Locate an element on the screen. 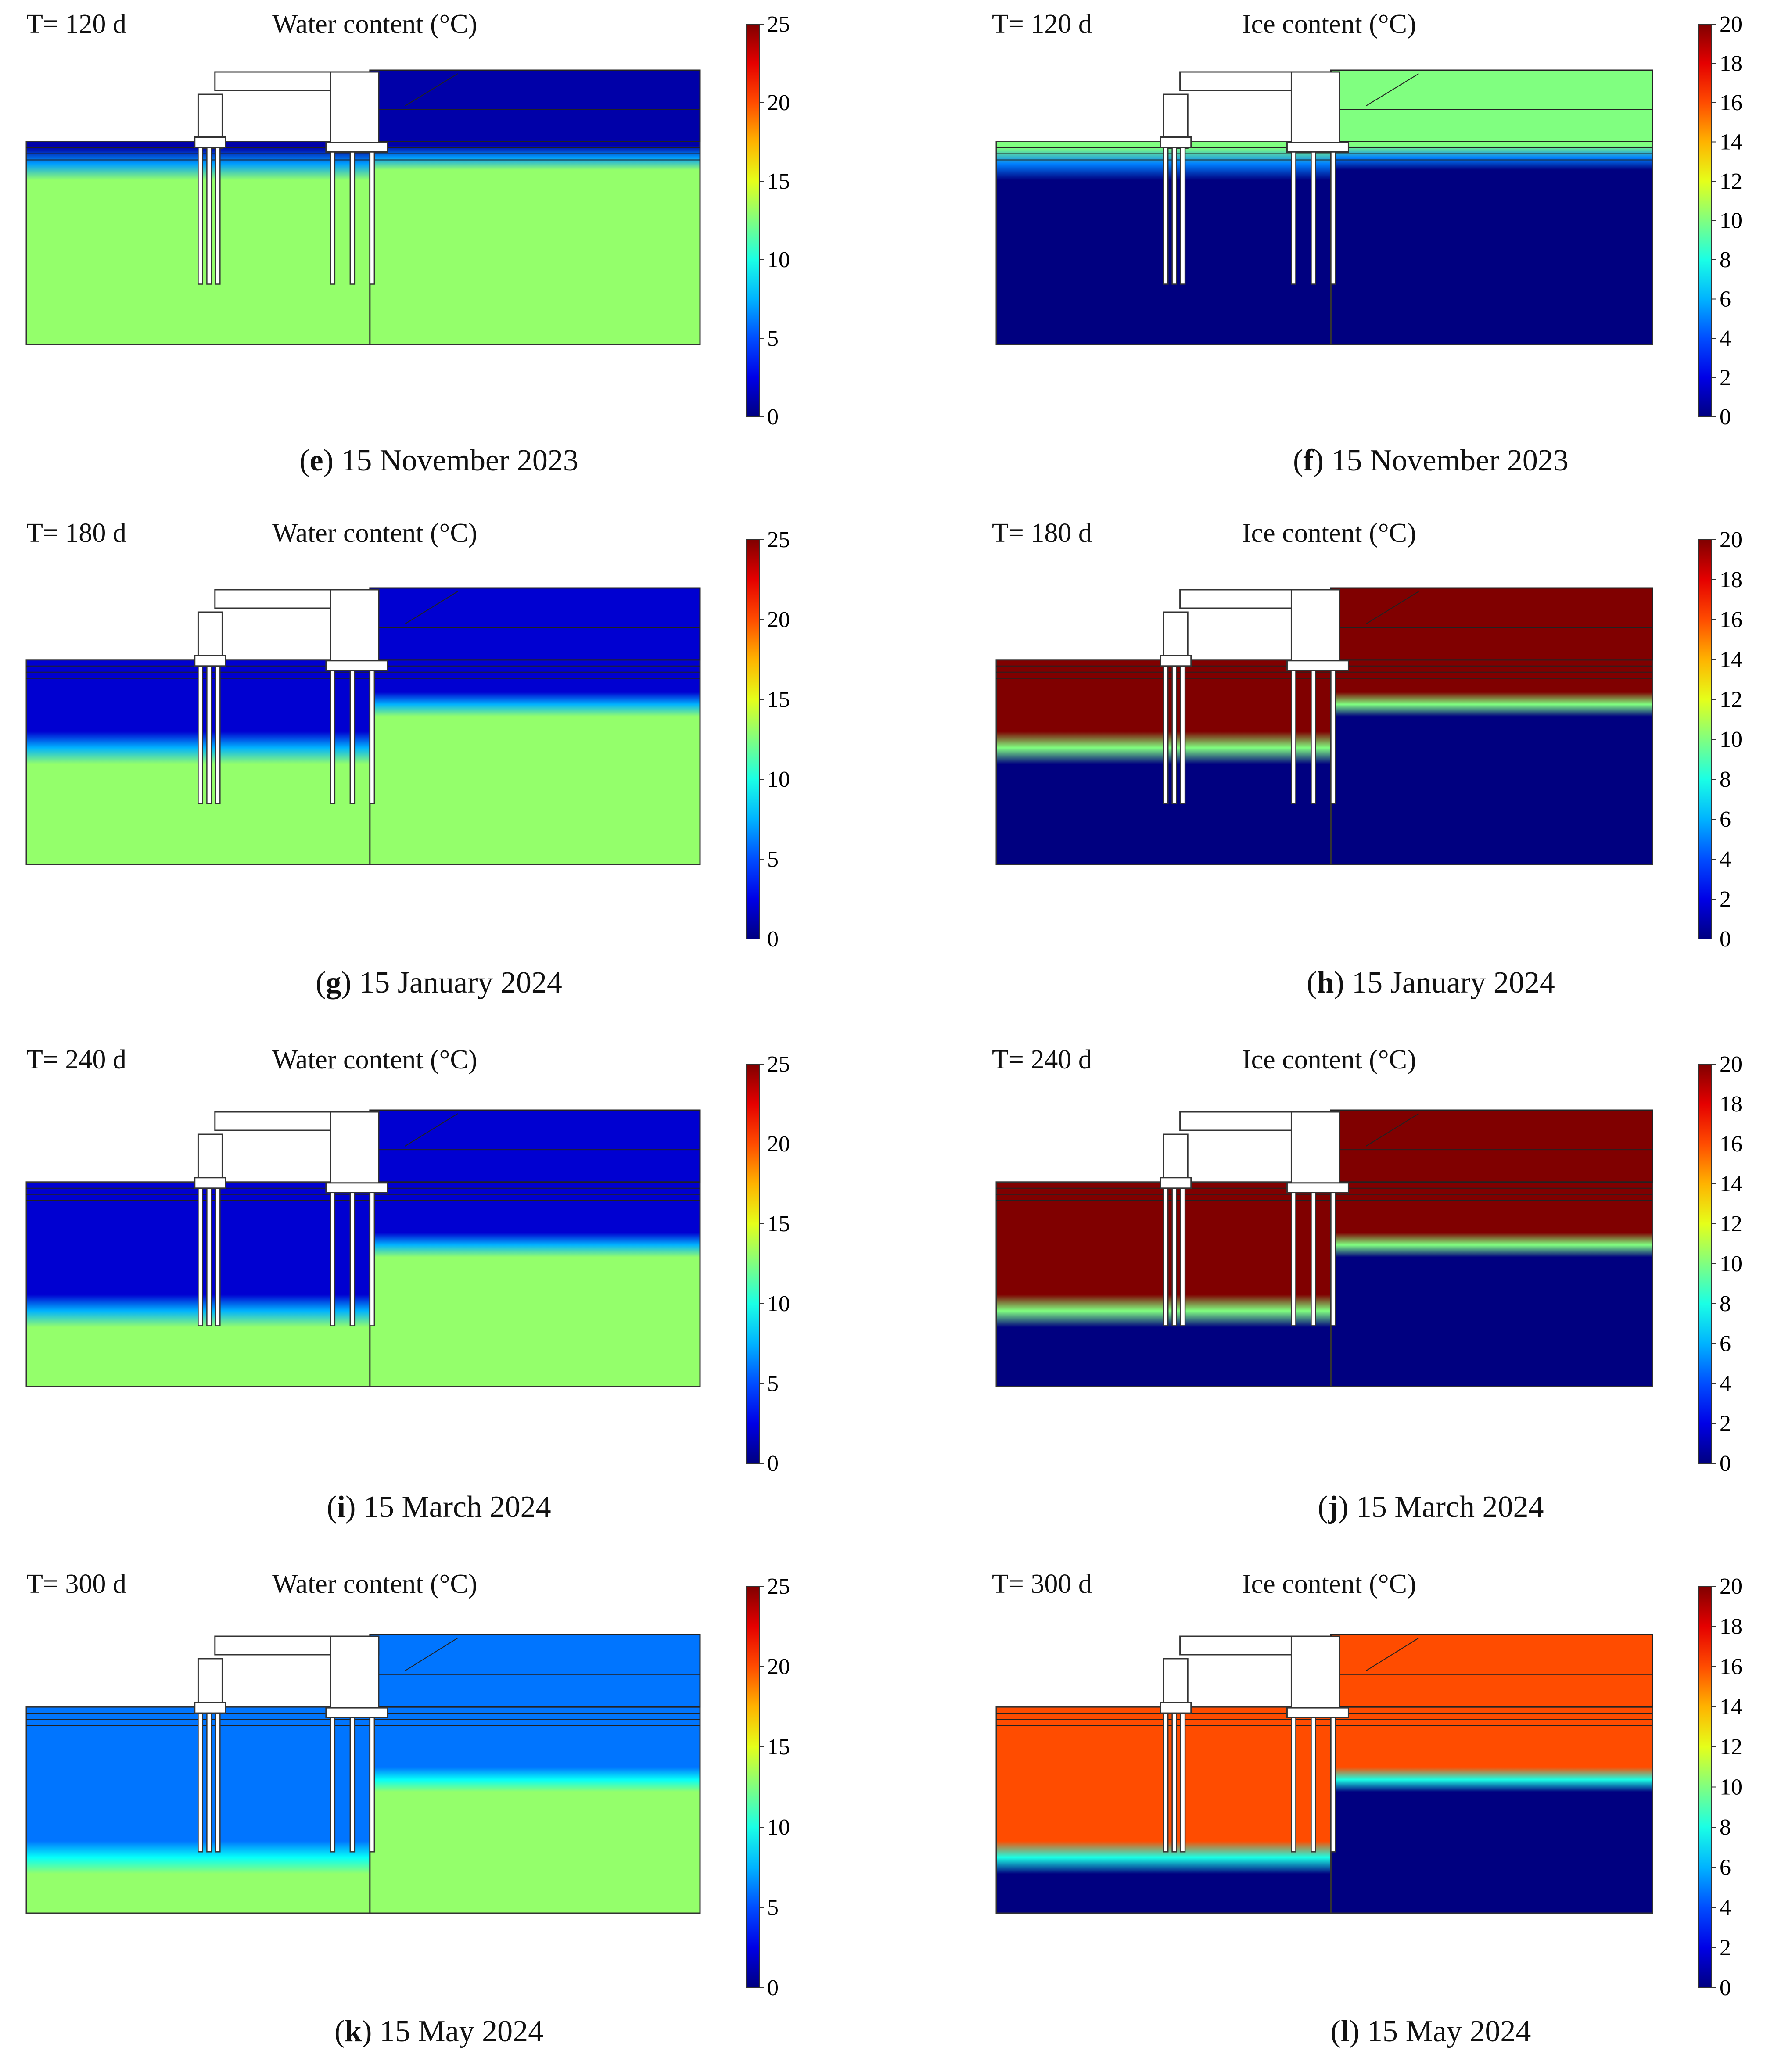 This screenshot has width=1774, height=2072. caption-letter: j is located at coordinates (1333, 1507).